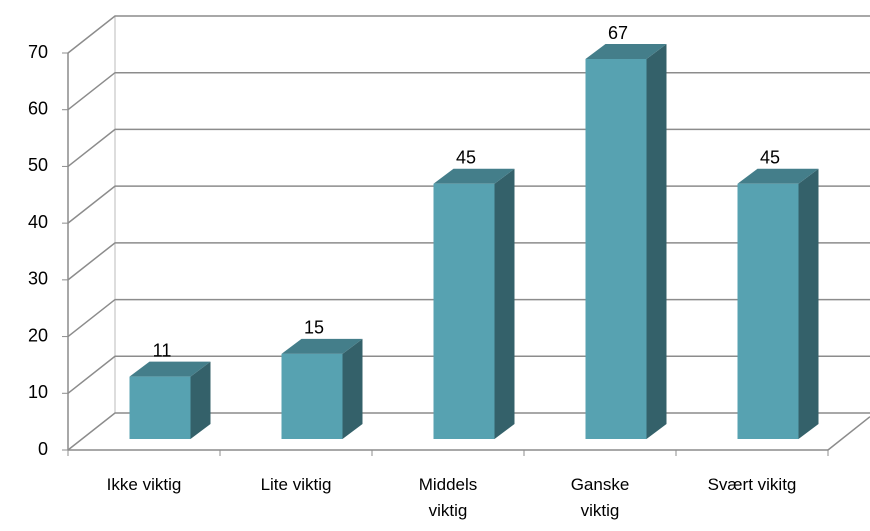  What do you see at coordinates (38, 335) in the screenshot?
I see `y-tick-label: 20` at bounding box center [38, 335].